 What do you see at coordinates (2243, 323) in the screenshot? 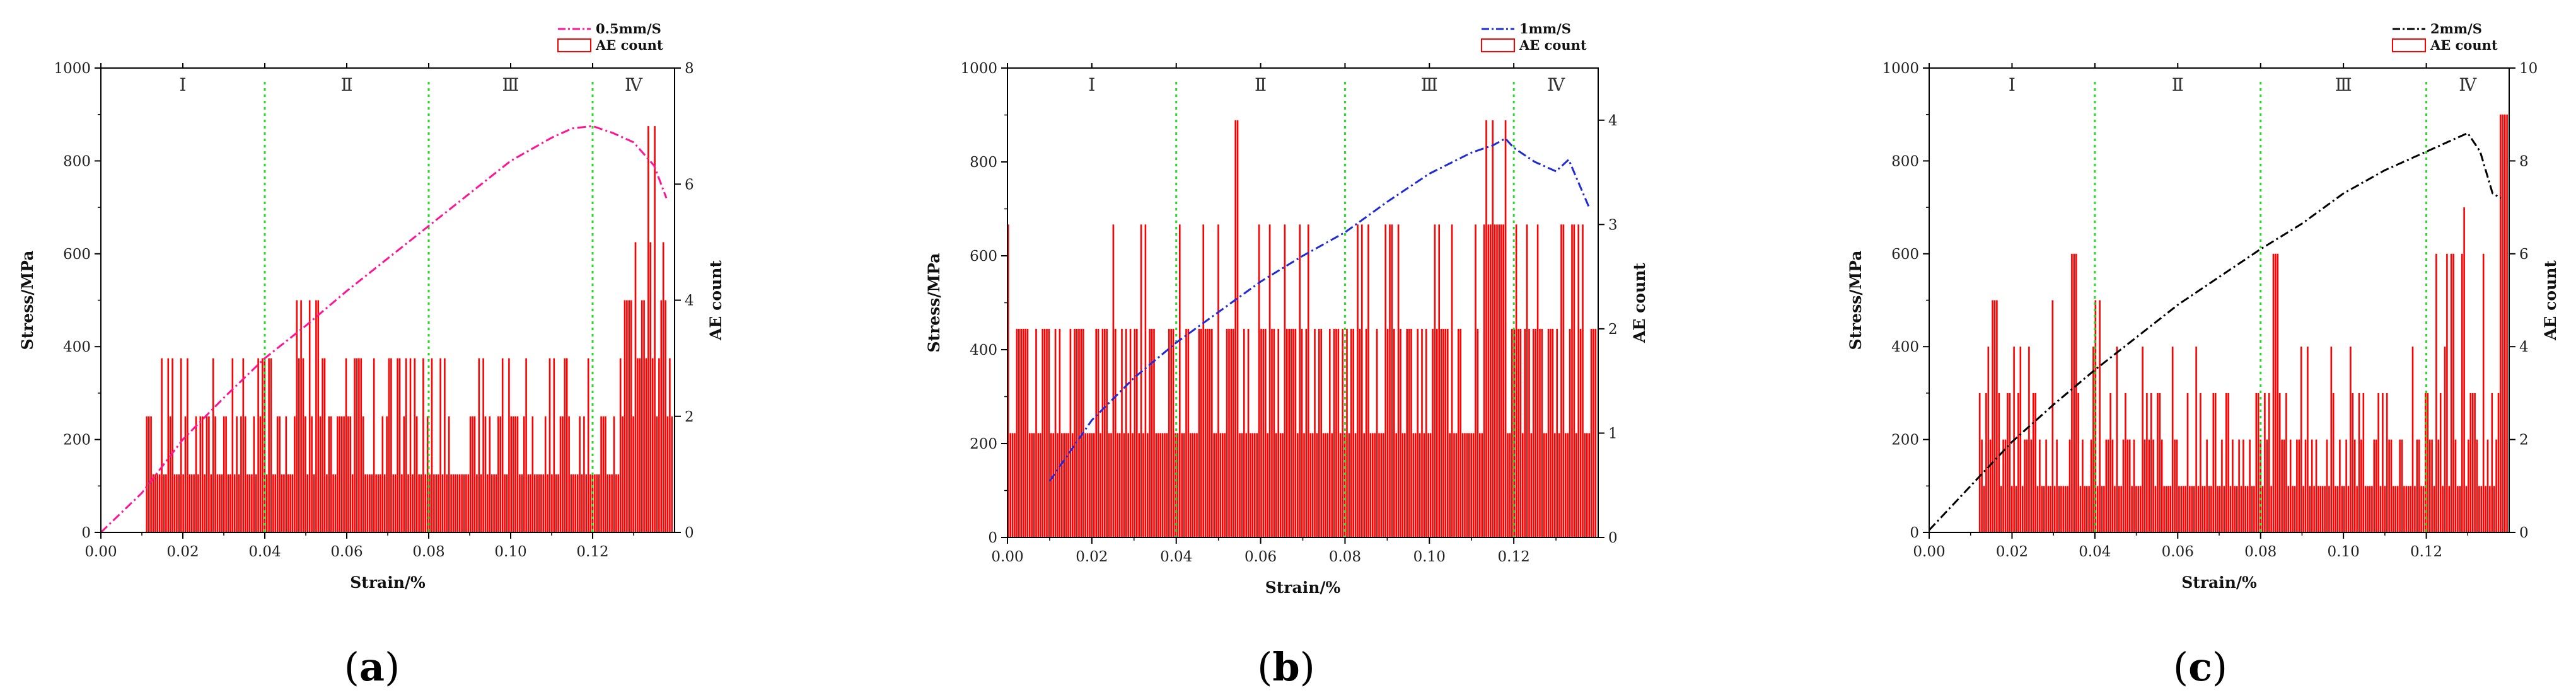
I see `ae-count-bars` at bounding box center [2243, 323].